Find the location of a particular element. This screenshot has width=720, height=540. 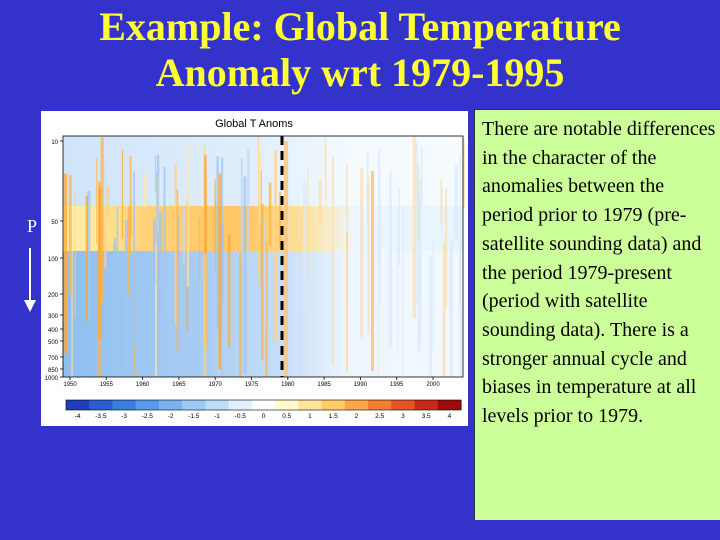

x-tick-label: 1965 is located at coordinates (179, 385).